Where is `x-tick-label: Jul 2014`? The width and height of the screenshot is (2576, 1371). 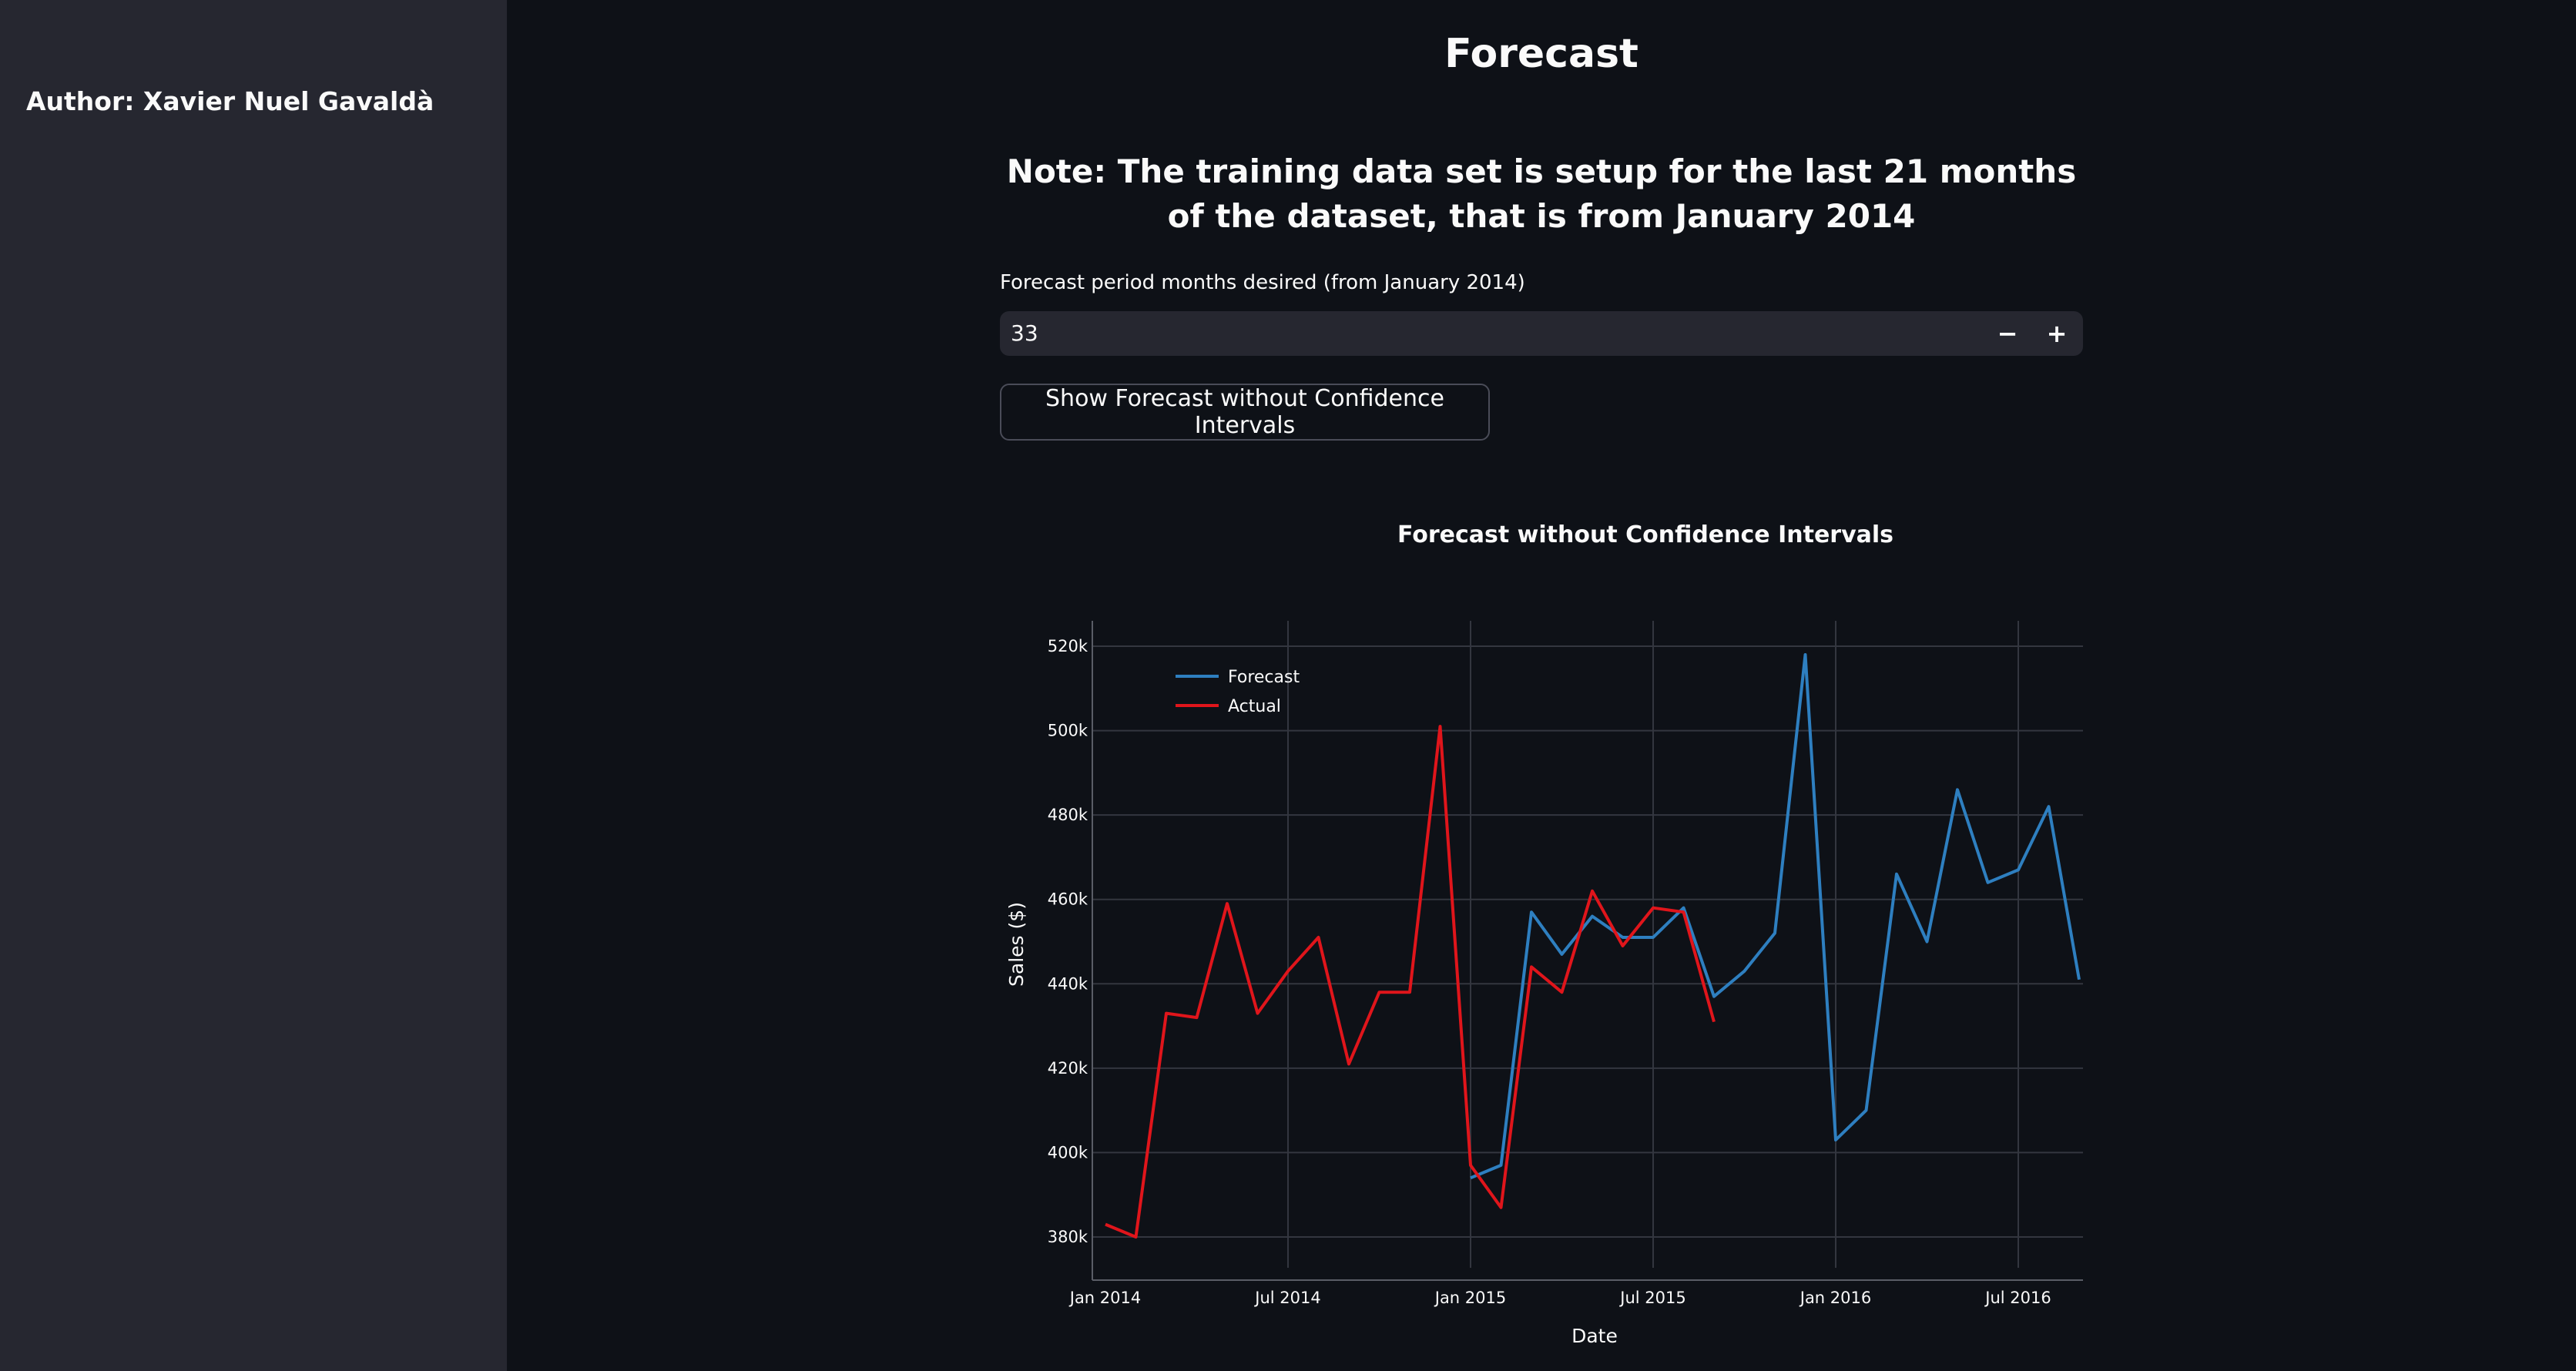 x-tick-label: Jul 2014 is located at coordinates (1286, 1298).